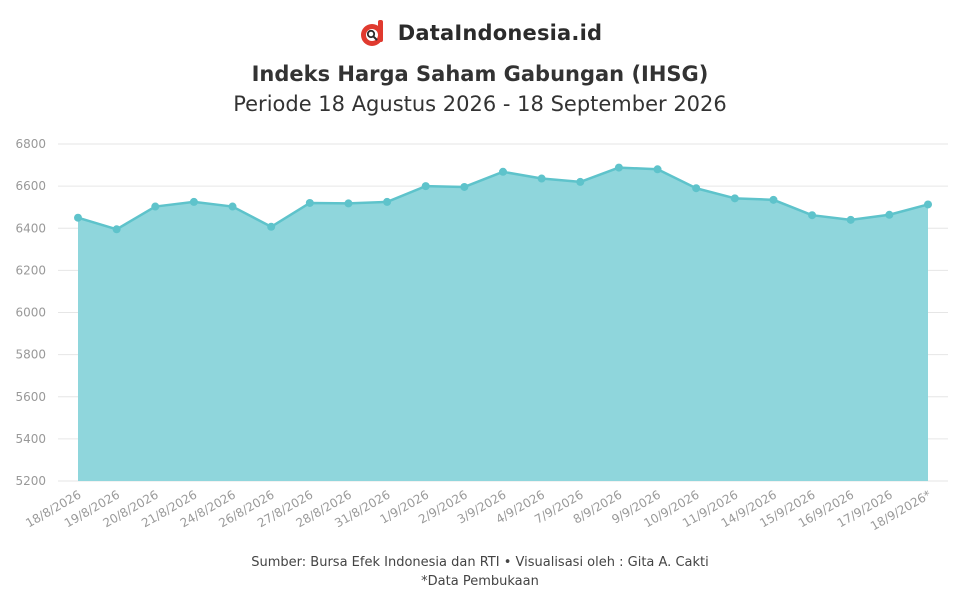 The width and height of the screenshot is (960, 600). What do you see at coordinates (500, 33) in the screenshot?
I see `brand-name: DataIndonesia.id` at bounding box center [500, 33].